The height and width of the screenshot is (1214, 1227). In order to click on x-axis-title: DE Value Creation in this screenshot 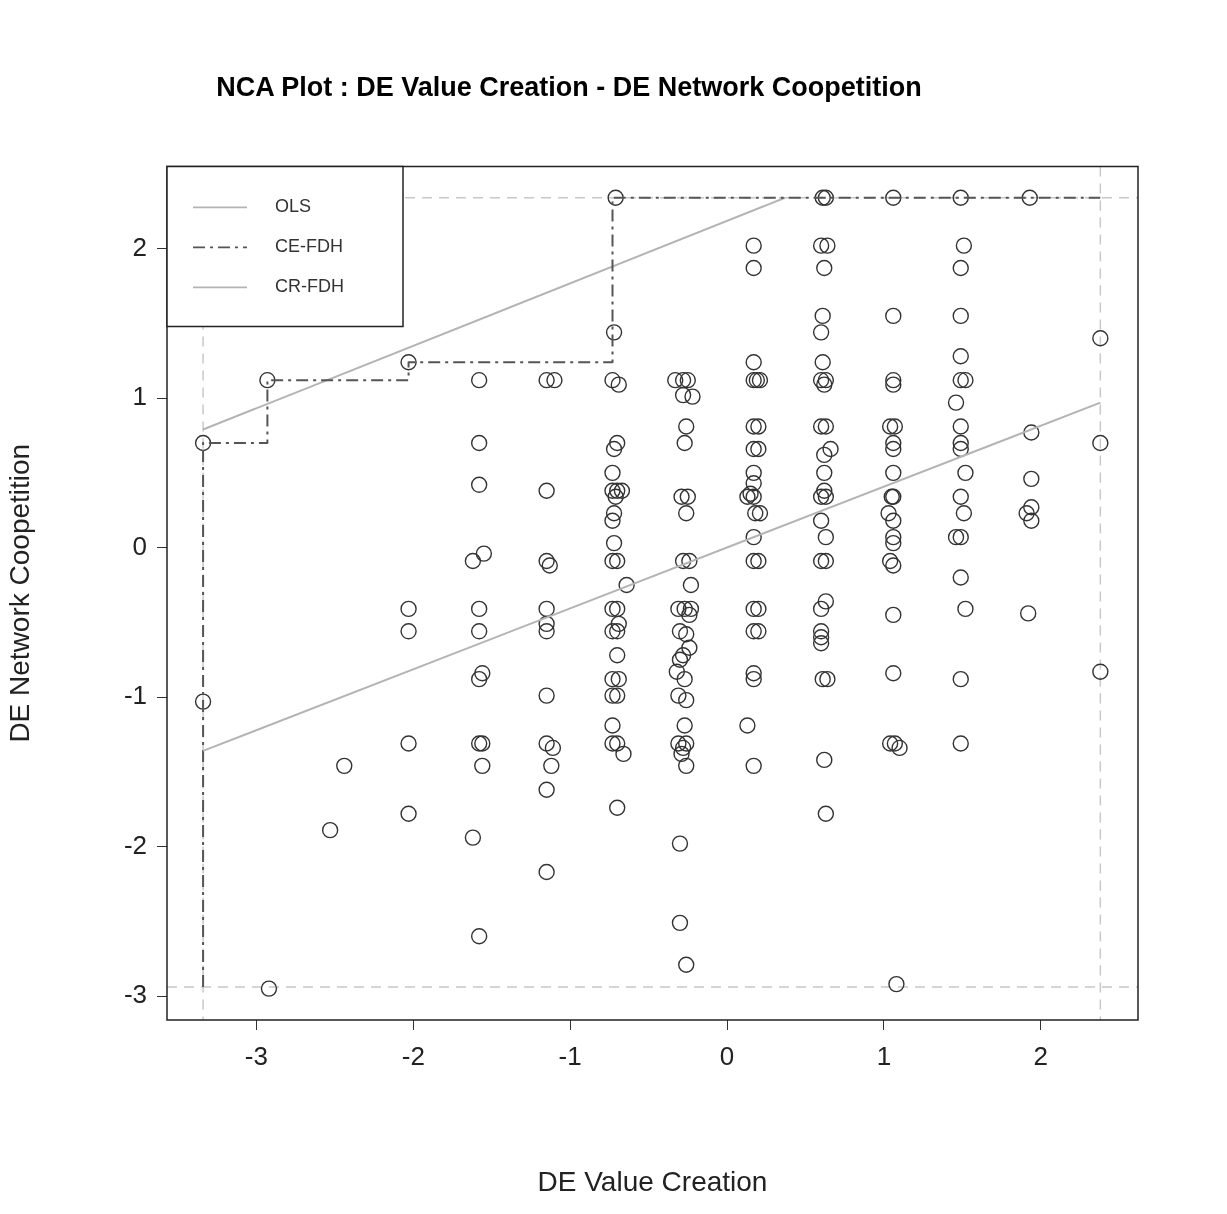, I will do `click(652, 1181)`.